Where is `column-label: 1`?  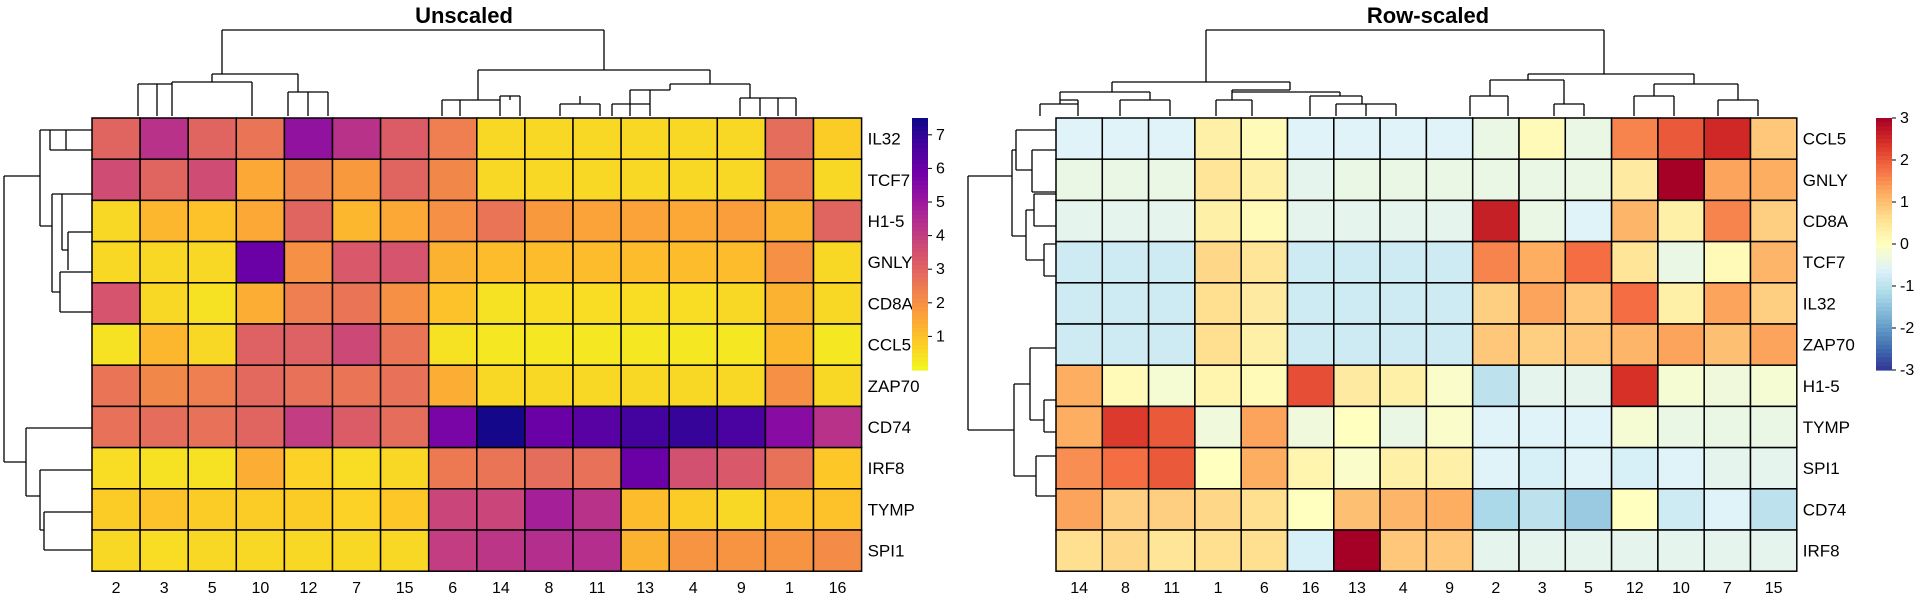
column-label: 1 is located at coordinates (1218, 588).